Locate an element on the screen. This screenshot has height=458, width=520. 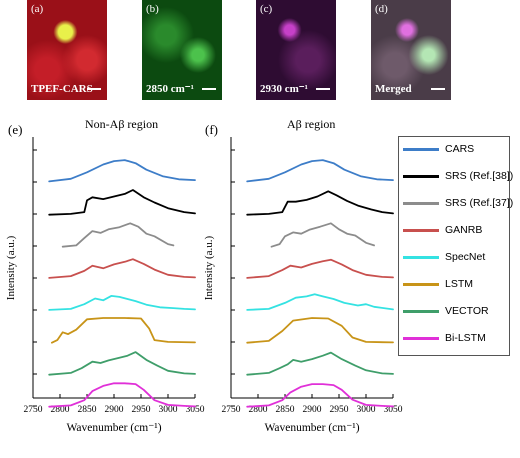
image-tile-b: (b) 2850 cm⁻¹ is located at coordinates (182, 50).